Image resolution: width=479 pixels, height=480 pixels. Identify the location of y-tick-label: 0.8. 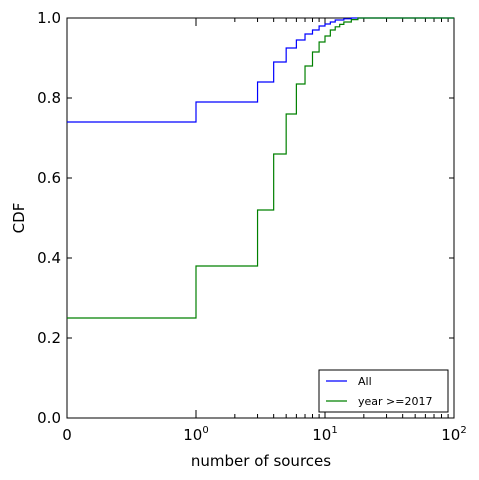
(49, 98).